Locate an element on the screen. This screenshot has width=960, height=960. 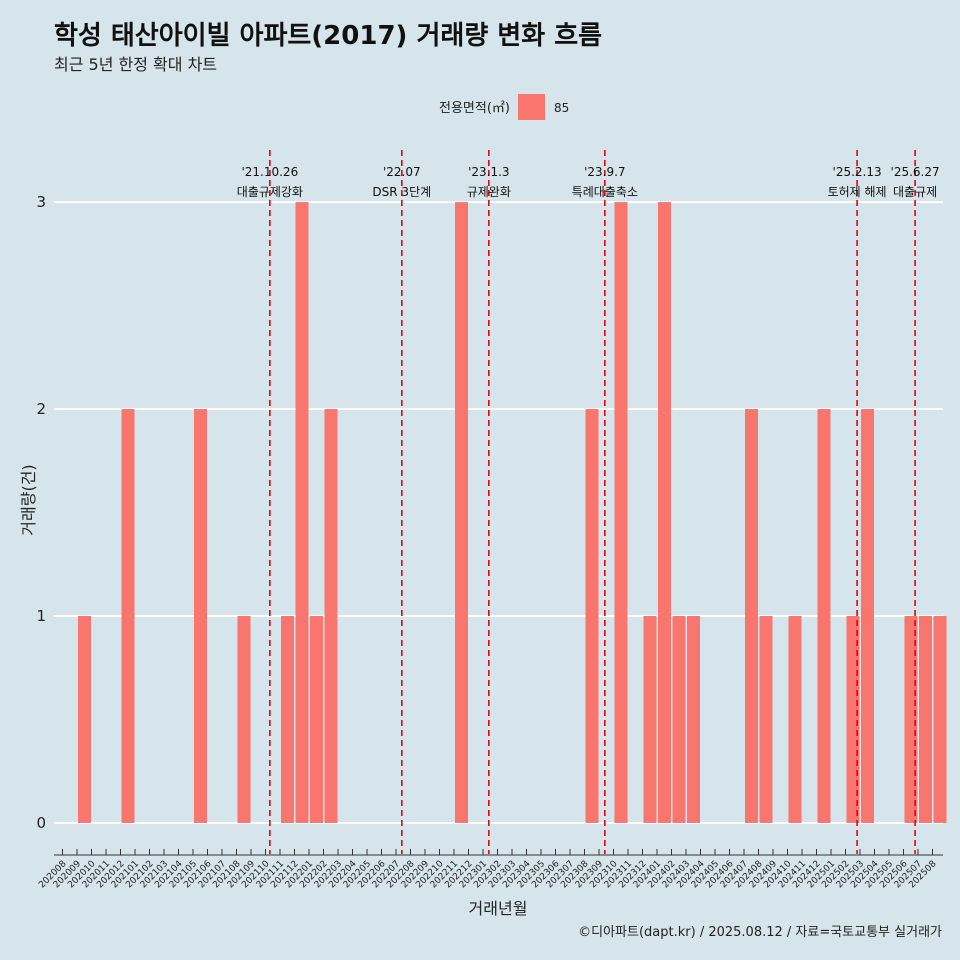
y-tick-label: 3 is located at coordinates (41, 202).